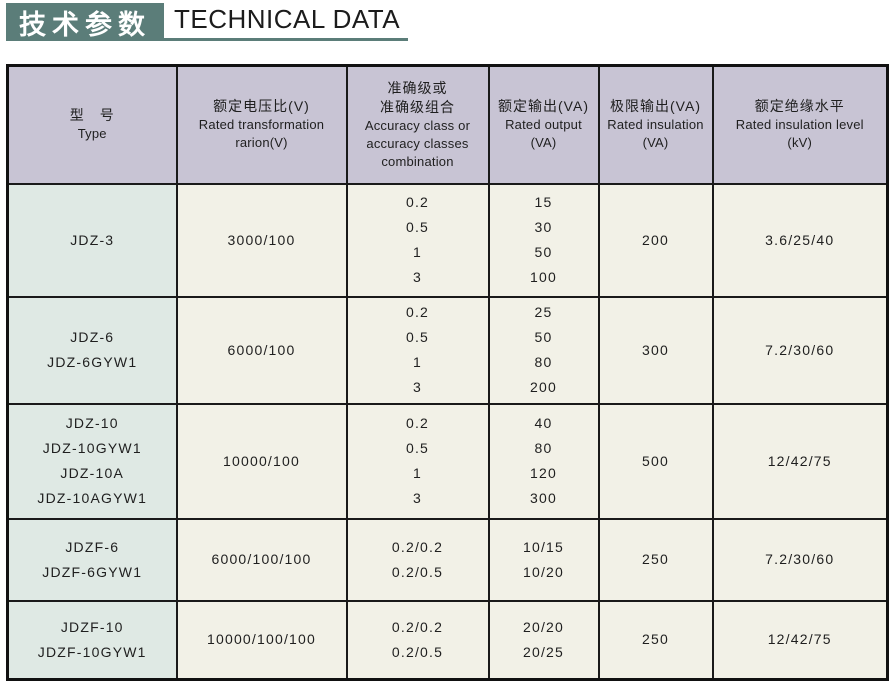  What do you see at coordinates (543, 461) in the screenshot?
I see `cell-rated-output: 40 80 120 300` at bounding box center [543, 461].